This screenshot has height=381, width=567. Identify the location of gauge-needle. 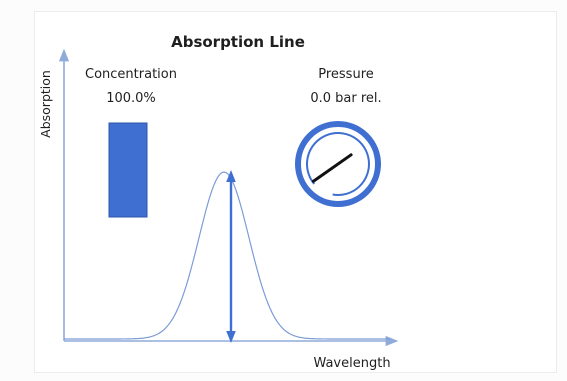
(332, 168).